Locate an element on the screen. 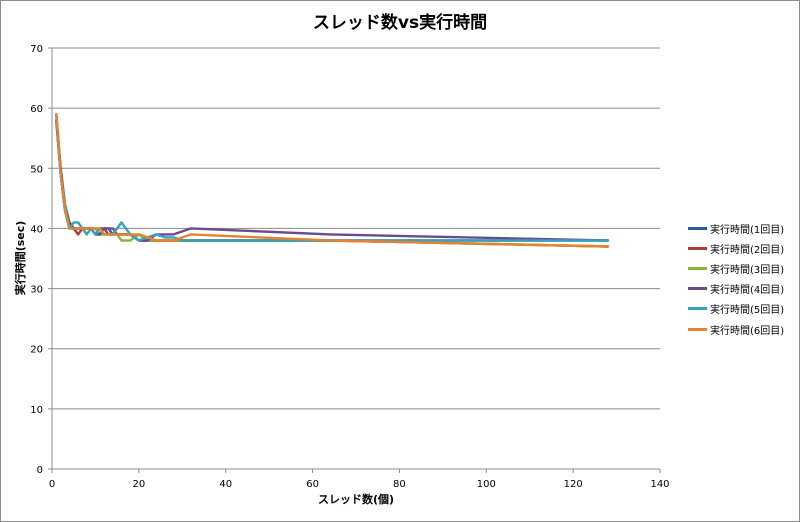  legend-label: 実行時間(3回目) is located at coordinates (747, 270).